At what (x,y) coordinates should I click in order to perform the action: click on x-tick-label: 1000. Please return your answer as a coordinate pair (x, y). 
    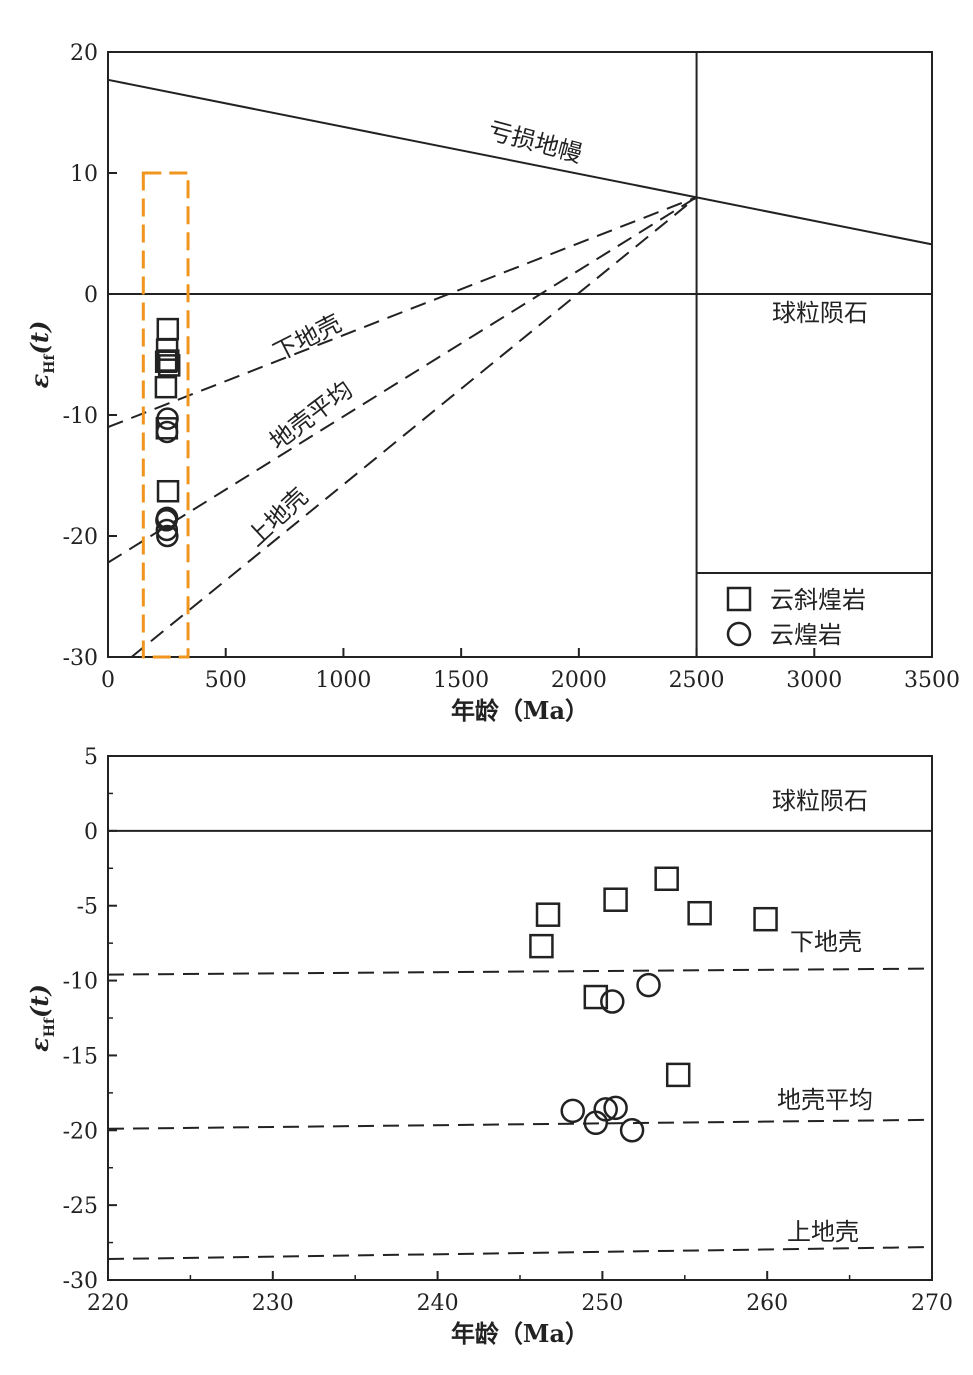
    Looking at the image, I should click on (343, 680).